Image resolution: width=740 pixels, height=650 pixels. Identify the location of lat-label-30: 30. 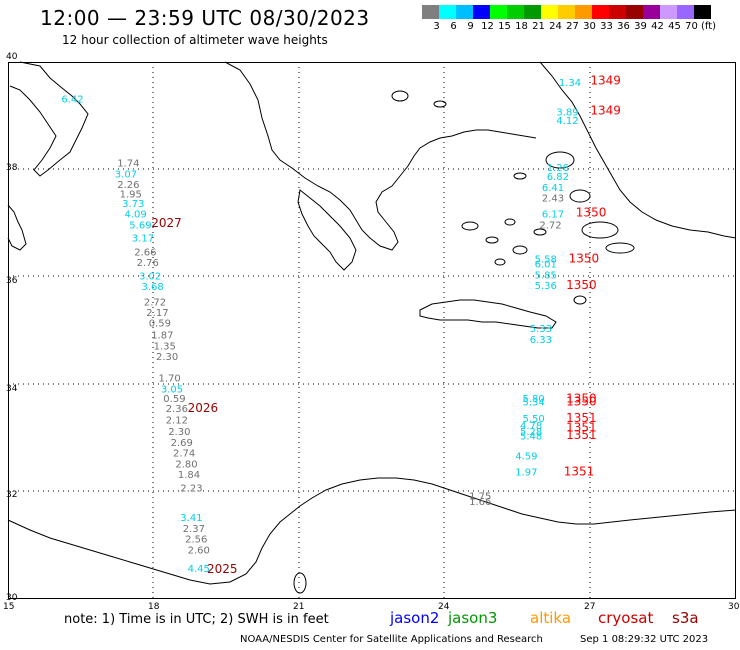
(12, 598).